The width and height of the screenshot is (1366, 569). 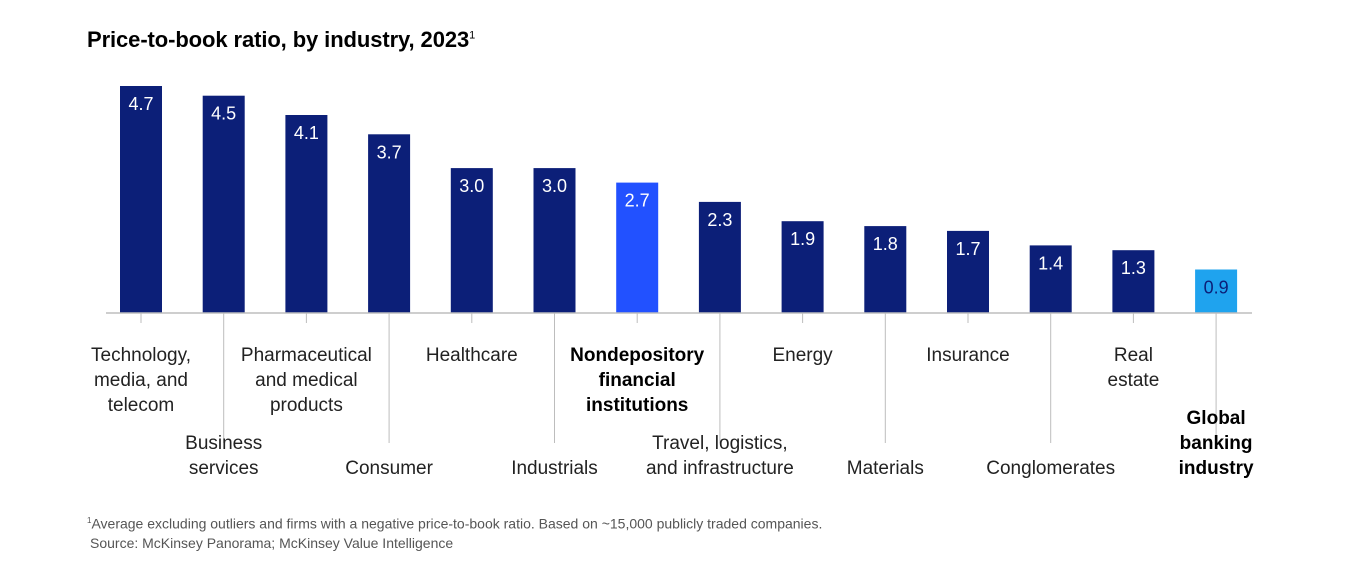 What do you see at coordinates (140, 104) in the screenshot?
I see `bar-value-label: 4.7` at bounding box center [140, 104].